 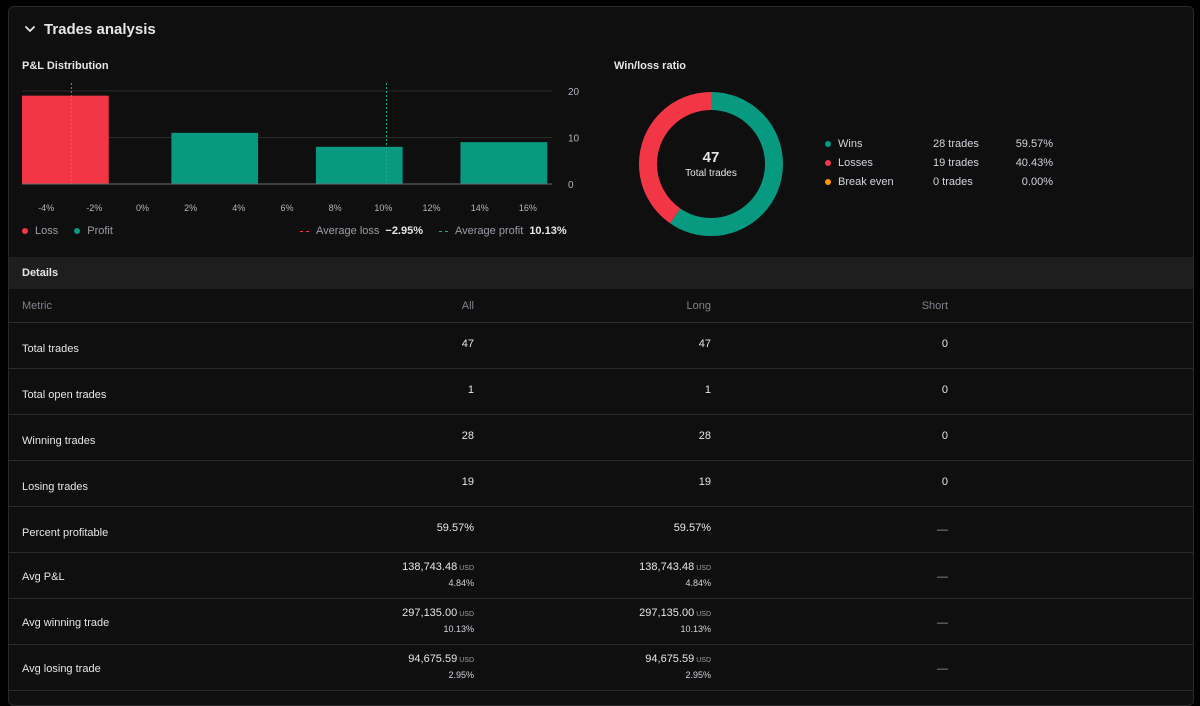 I want to click on row-metric: Total trades, so click(x=50, y=349).